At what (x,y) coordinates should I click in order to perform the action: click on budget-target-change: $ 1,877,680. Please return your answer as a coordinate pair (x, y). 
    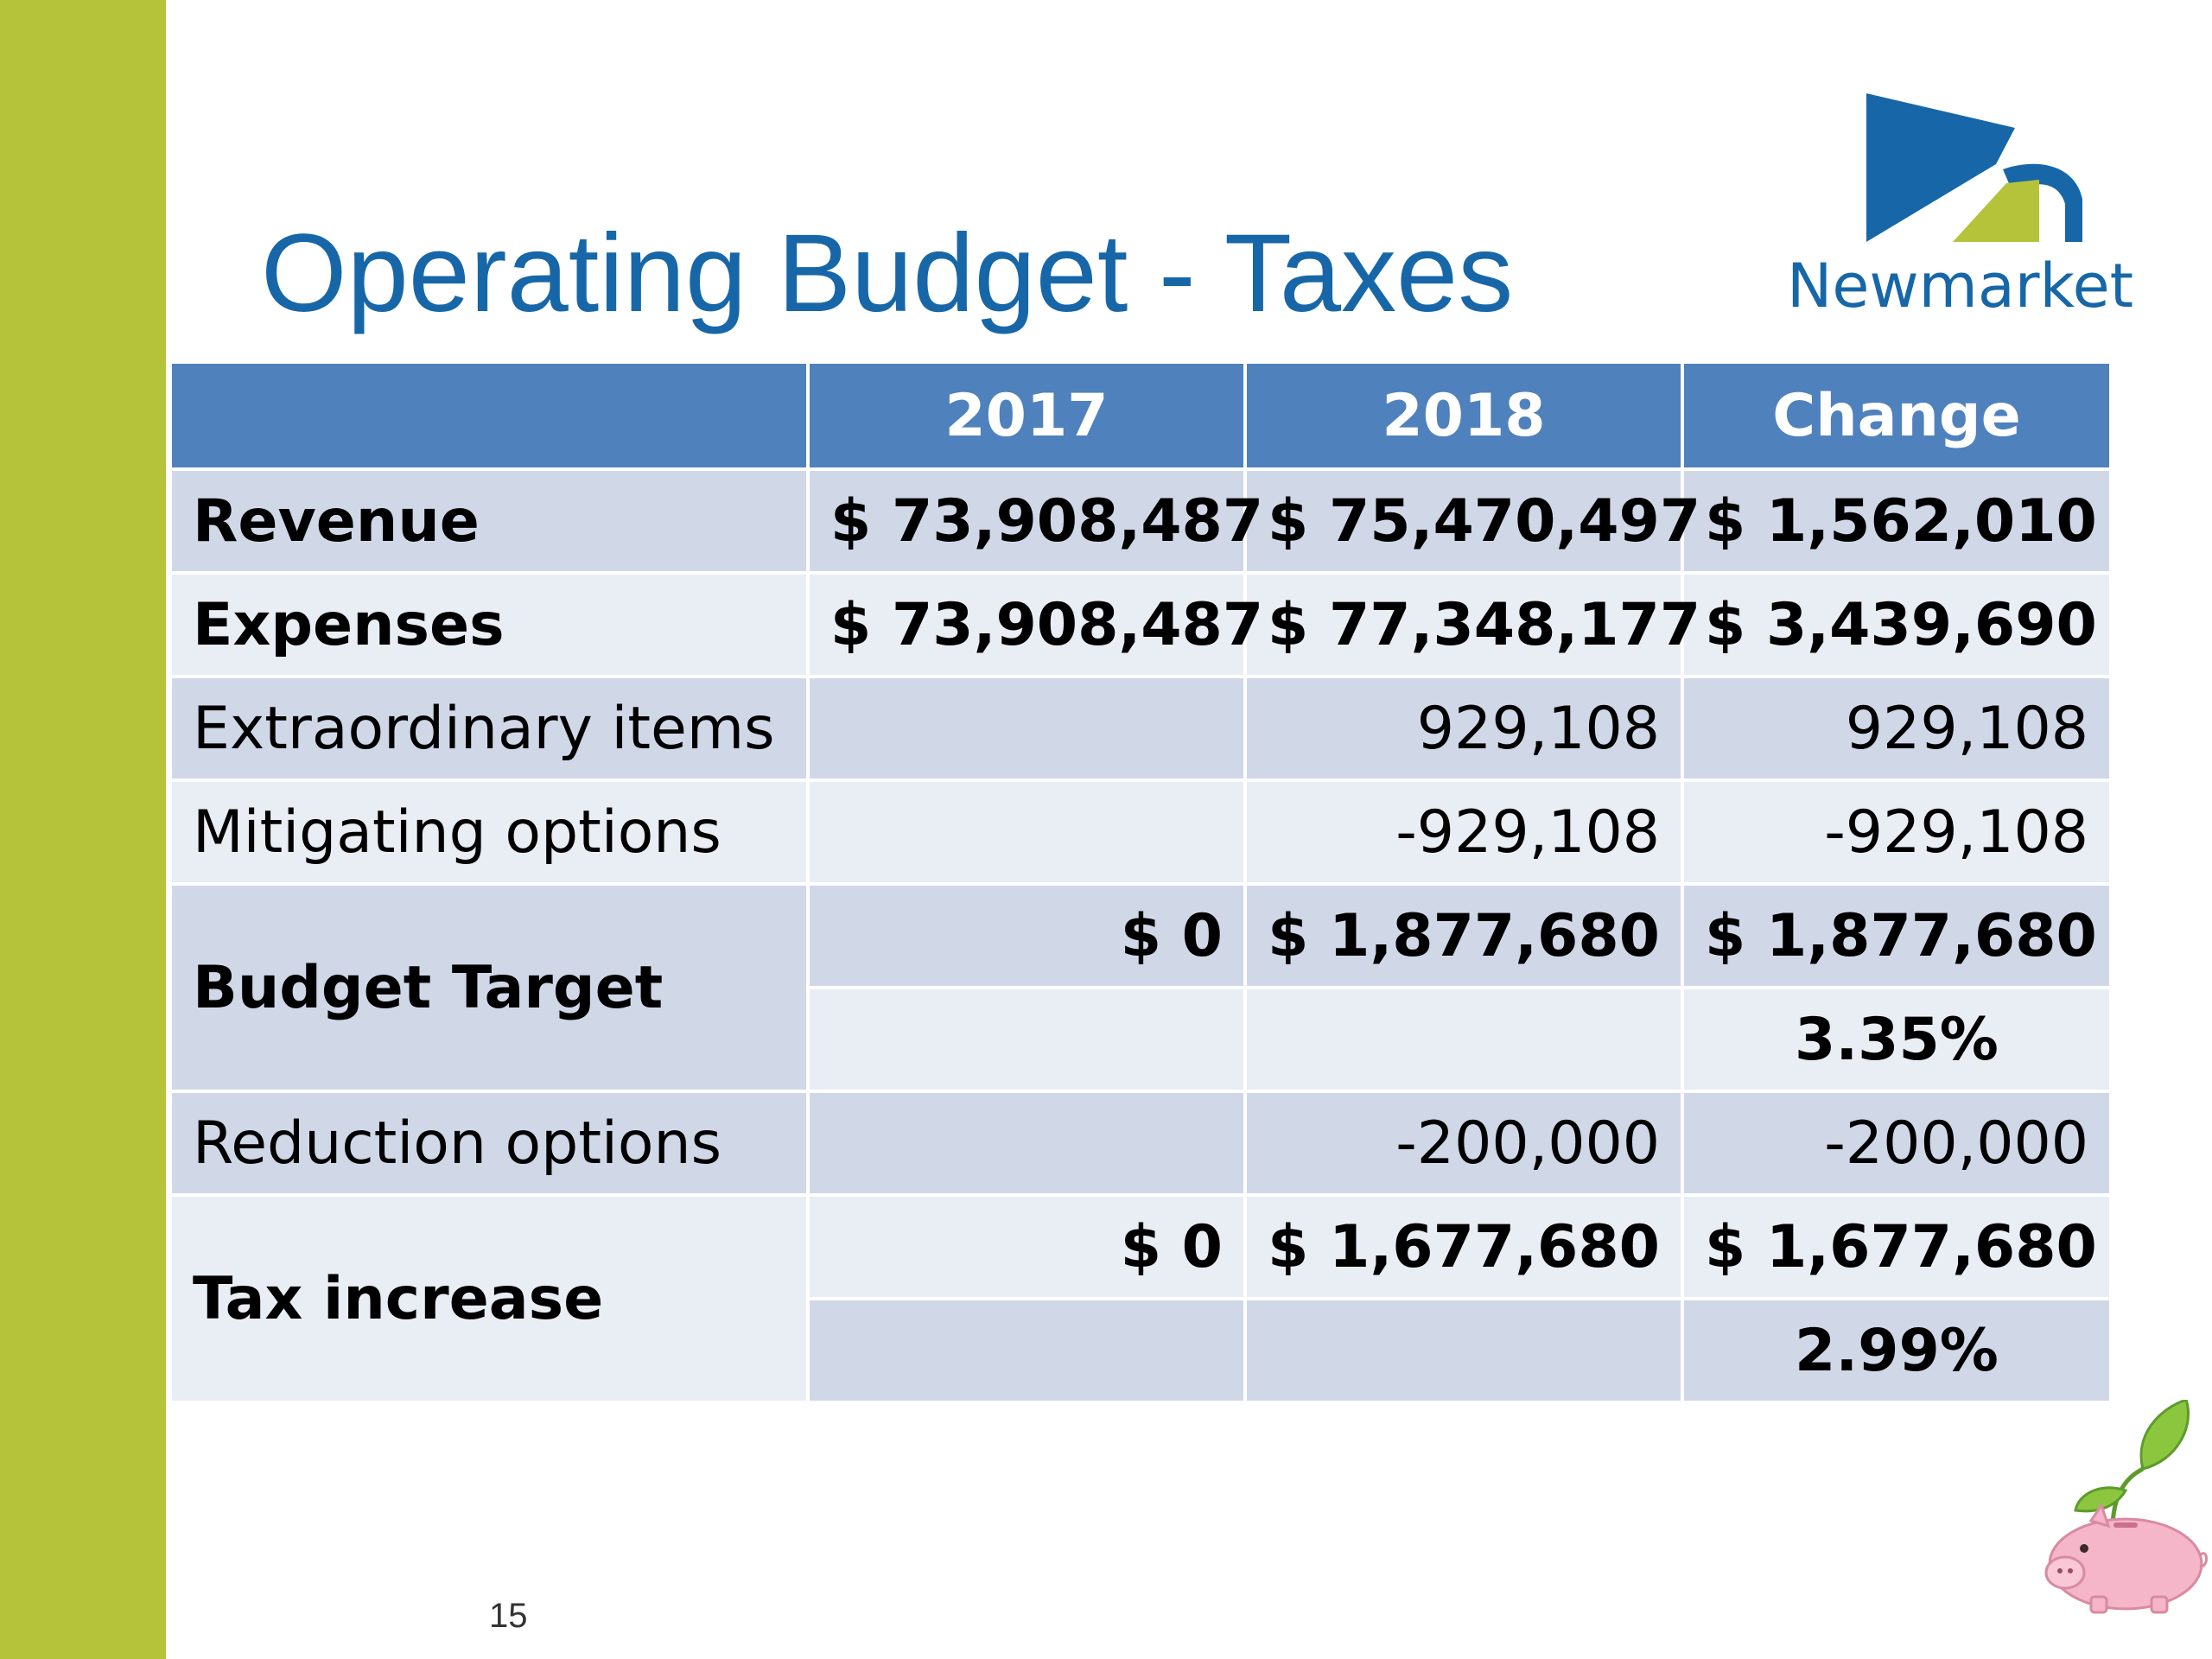
    Looking at the image, I should click on (1897, 936).